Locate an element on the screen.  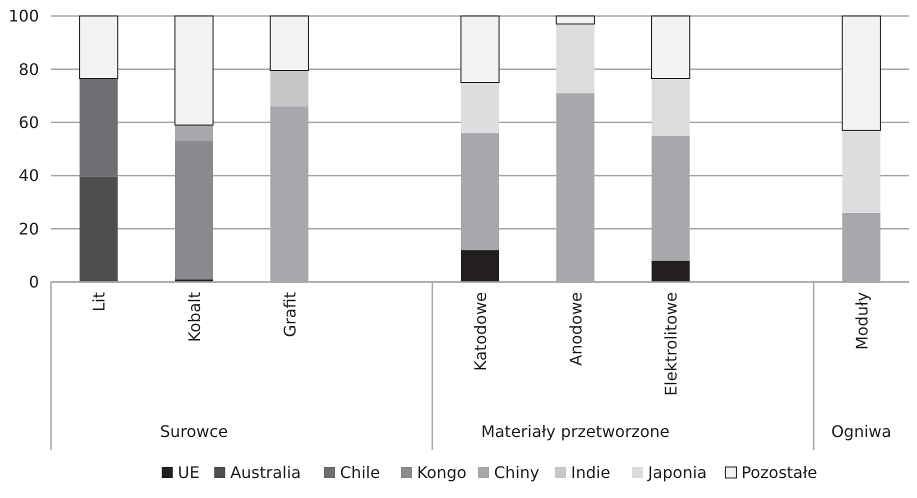
x-tick-label: Anodowe is located at coordinates (576, 329).